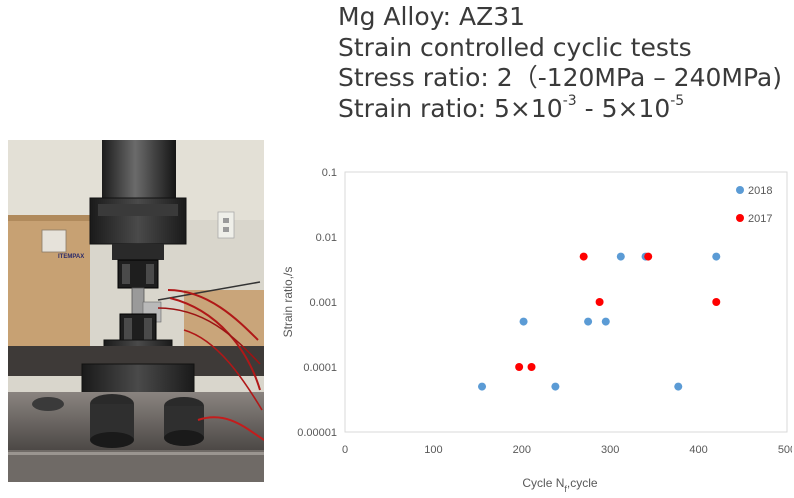 Image resolution: width=794 pixels, height=498 pixels. What do you see at coordinates (740, 218) in the screenshot?
I see `legend-marker-2017` at bounding box center [740, 218].